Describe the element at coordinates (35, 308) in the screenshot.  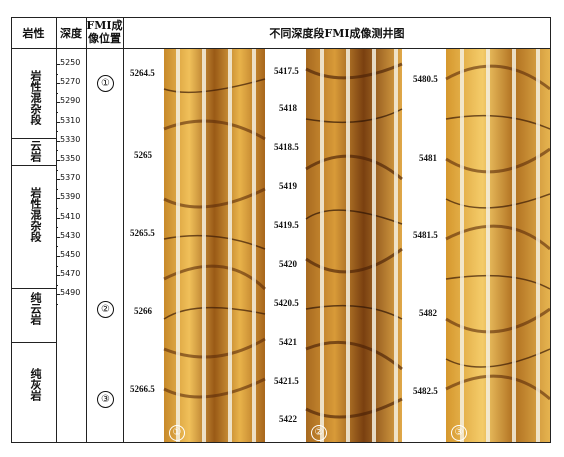
I see `lith-label: 纯云岩` at that location.